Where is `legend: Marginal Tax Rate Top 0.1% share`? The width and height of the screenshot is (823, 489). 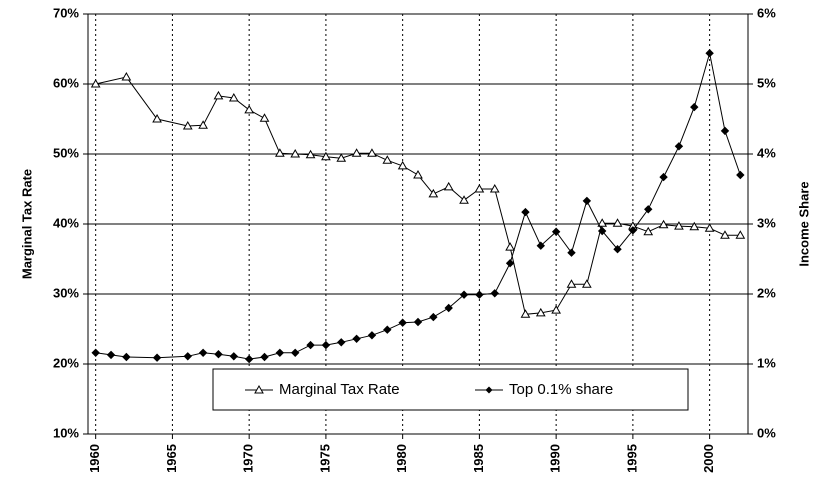 legend: Marginal Tax Rate Top 0.1% share is located at coordinates (450, 389).